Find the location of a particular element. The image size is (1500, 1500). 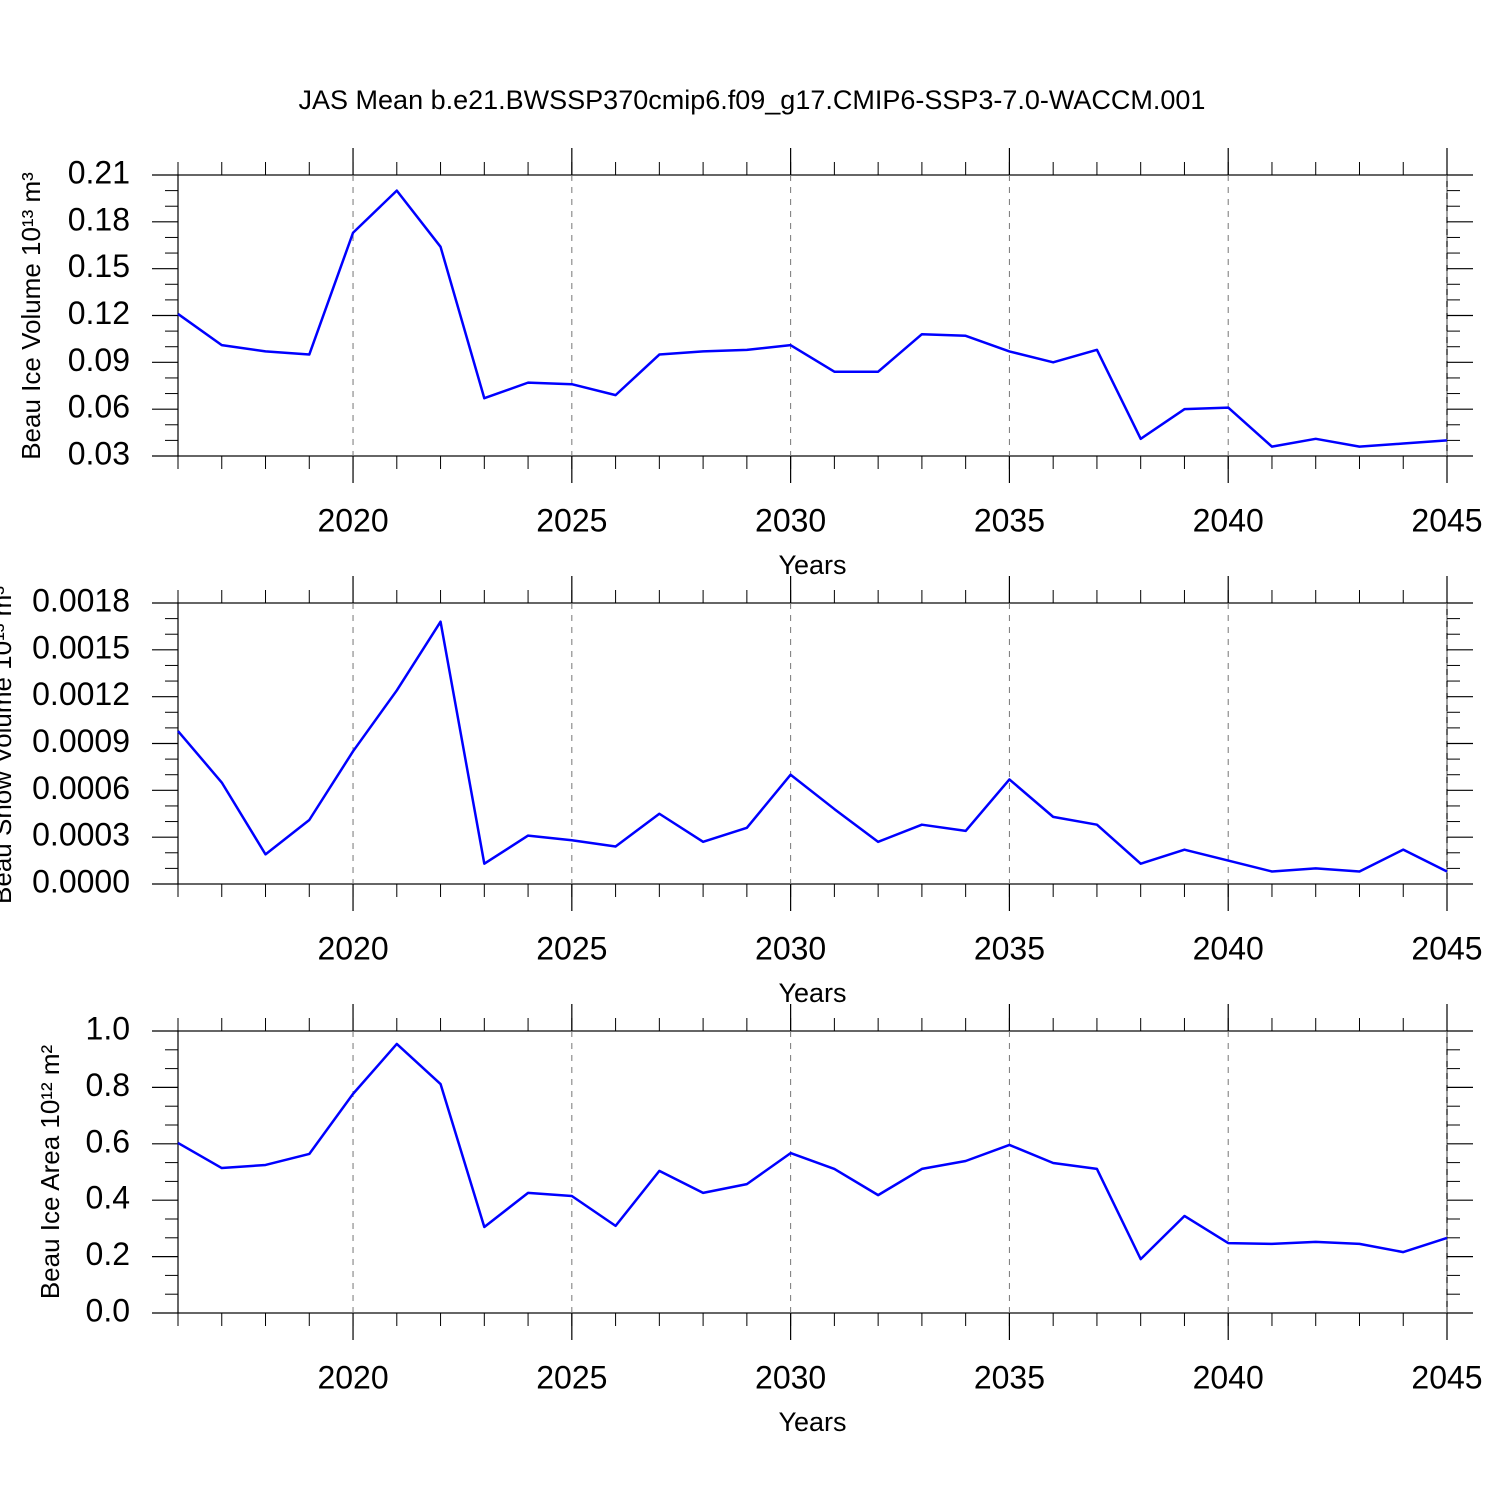

y-axis-label: Beau Ice Volume 10¹³ m³ is located at coordinates (31, 316).